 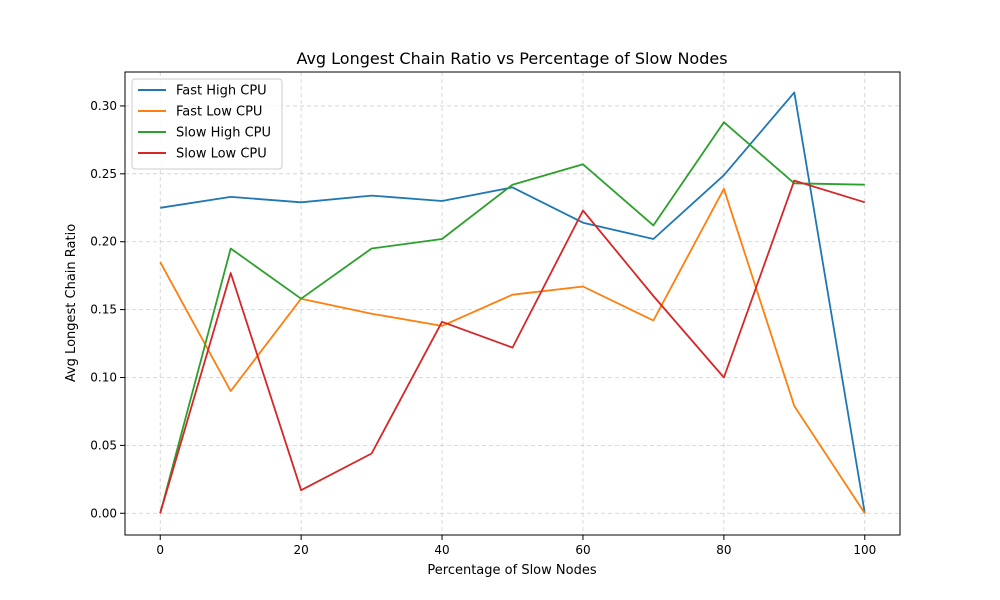 I want to click on y-tick-label: 0.30, so click(x=103, y=106).